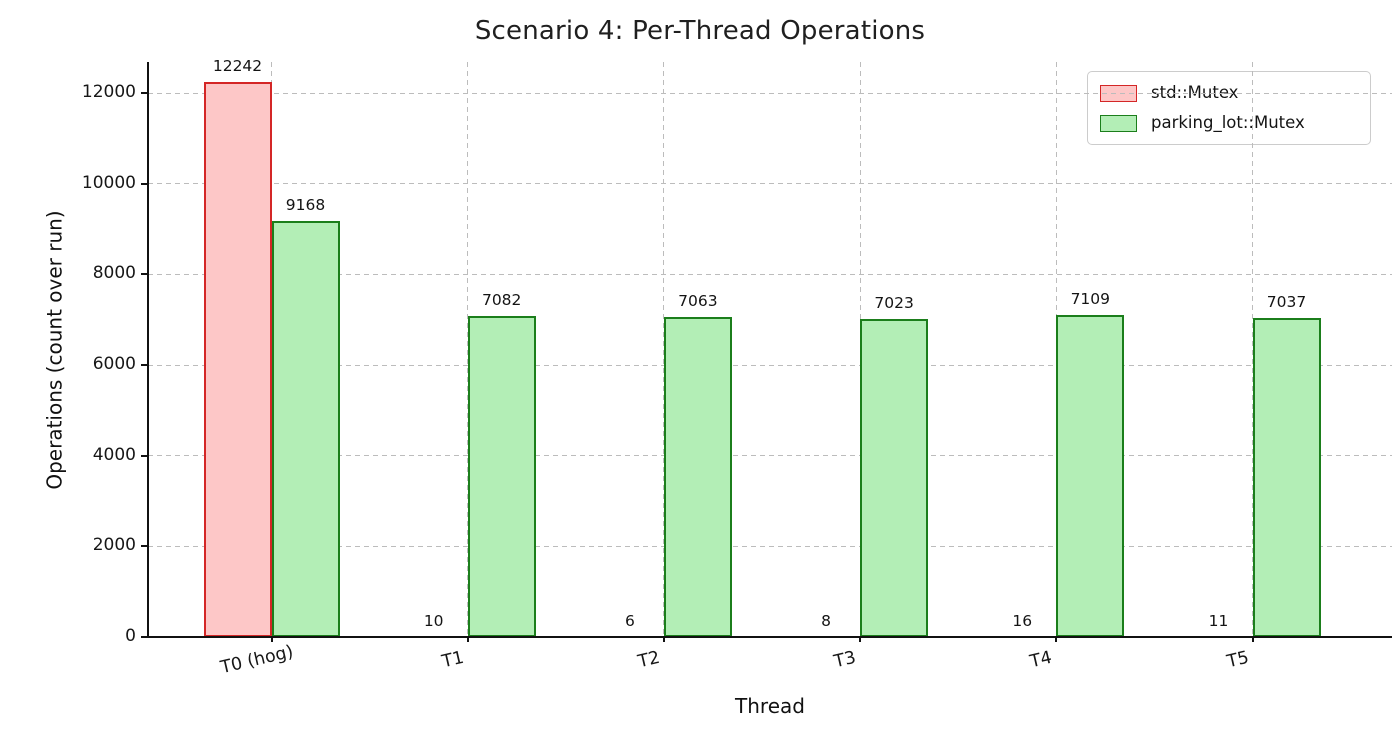  Describe the element at coordinates (130, 636) in the screenshot. I see `ytick-label-0: 0` at that location.